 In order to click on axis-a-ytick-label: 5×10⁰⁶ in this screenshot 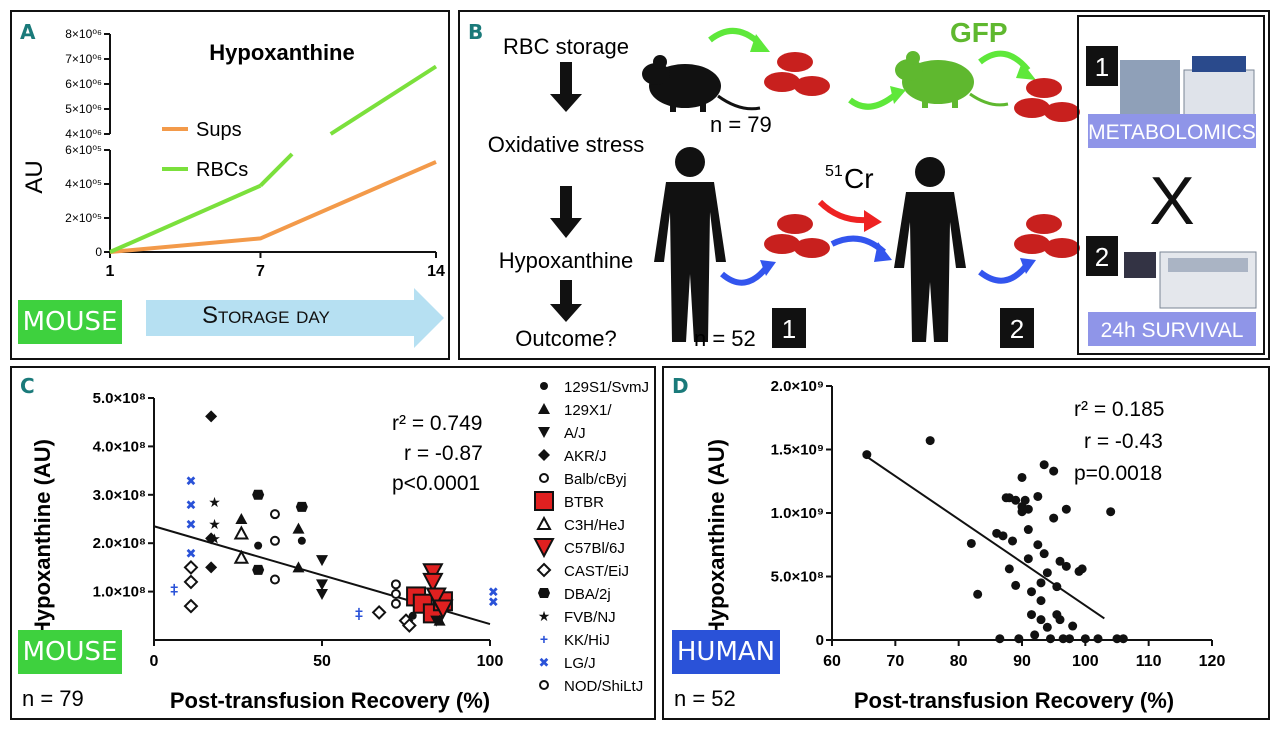, I will do `click(83, 109)`.